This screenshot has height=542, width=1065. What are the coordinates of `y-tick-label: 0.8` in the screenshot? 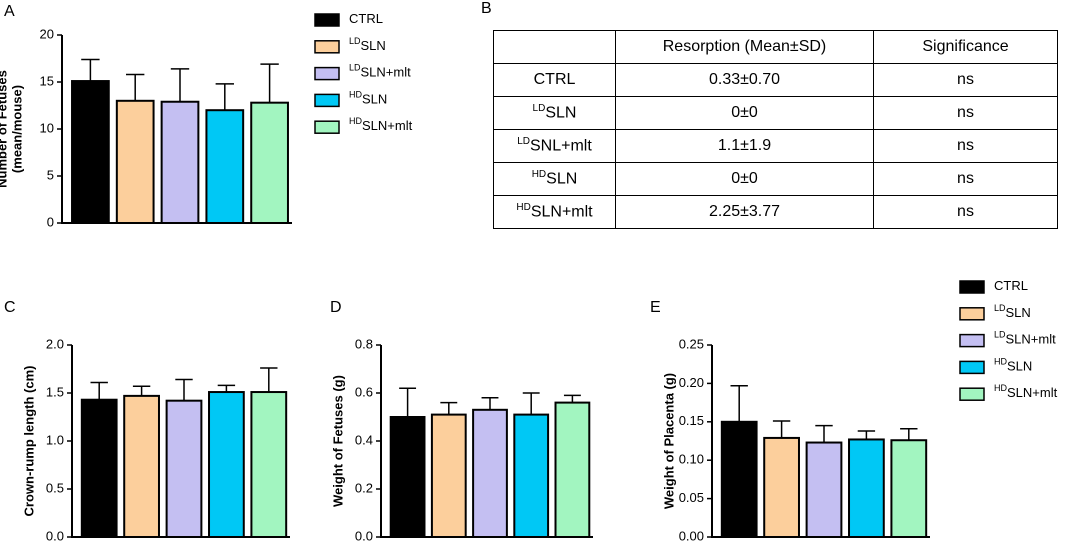 It's located at (364, 343).